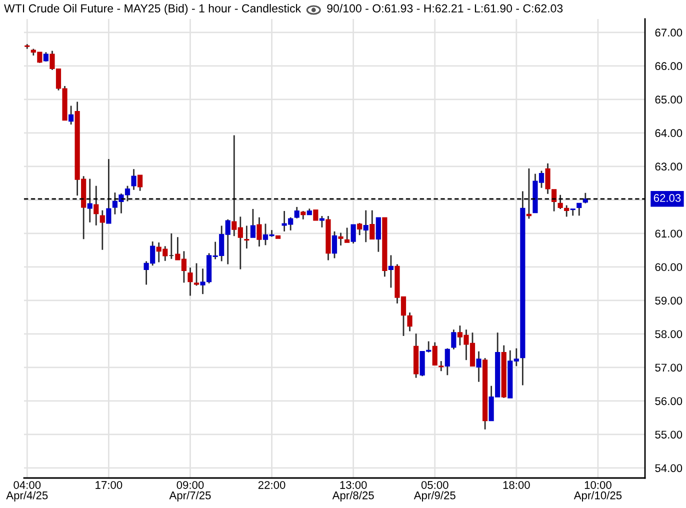 Image resolution: width=686 pixels, height=508 pixels. What do you see at coordinates (668, 100) in the screenshot?
I see `y-tick-label: 65.00` at bounding box center [668, 100].